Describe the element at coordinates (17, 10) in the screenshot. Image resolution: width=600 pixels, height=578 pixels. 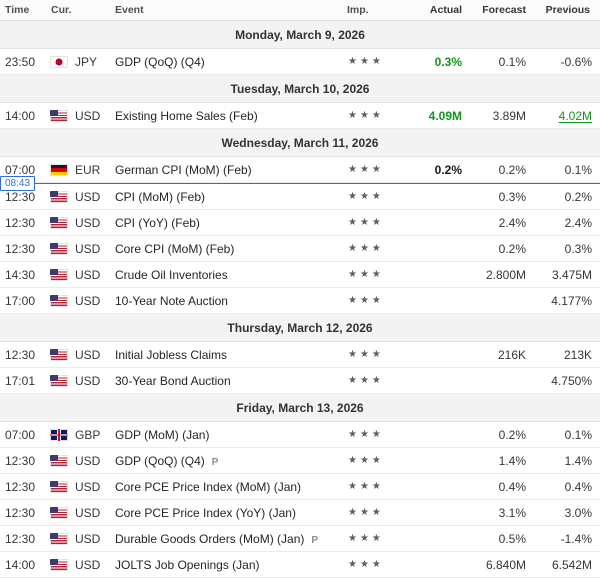
I see `col-header-time: Time` at that location.